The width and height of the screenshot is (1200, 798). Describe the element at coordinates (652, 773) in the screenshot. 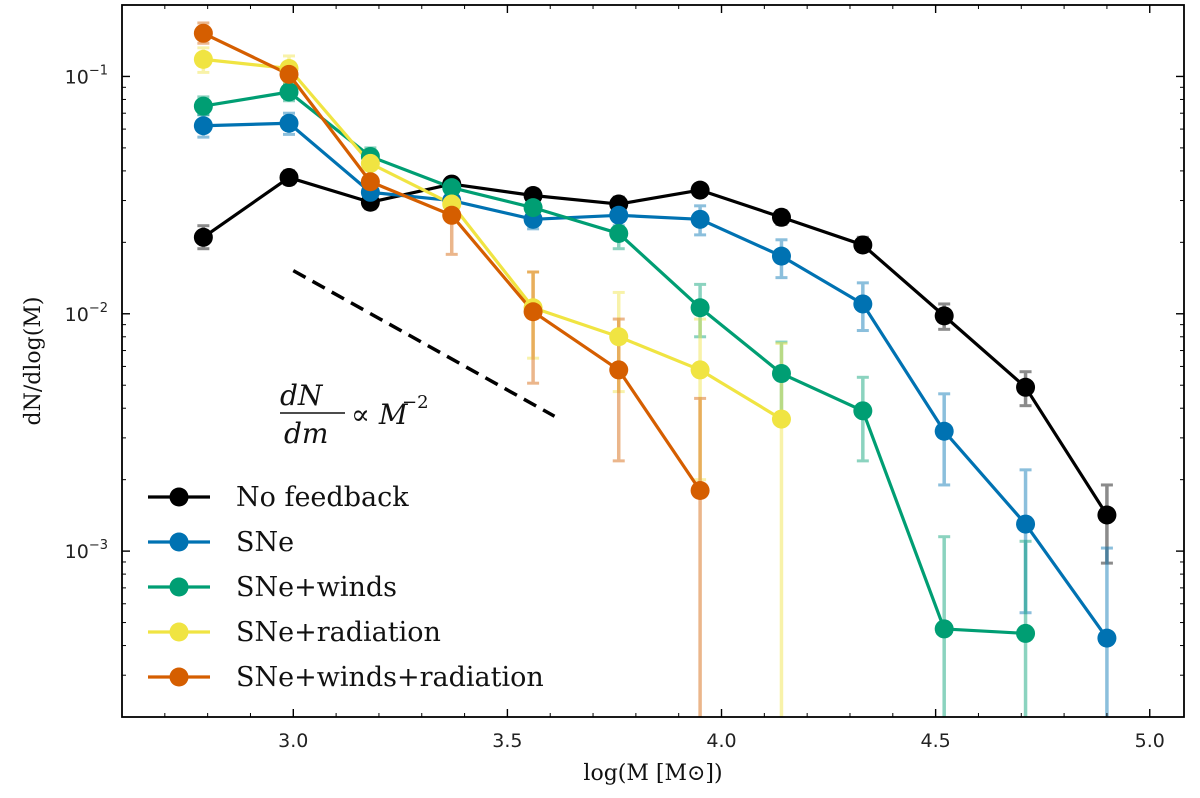

I see `x-axis-label: log(M [M⊙])` at that location.